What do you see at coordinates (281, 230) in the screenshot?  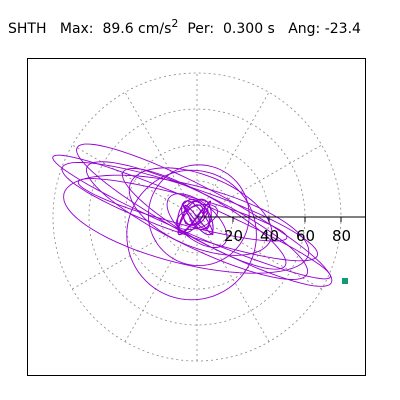 I see `radial-axis: 20 40 60 80` at bounding box center [281, 230].